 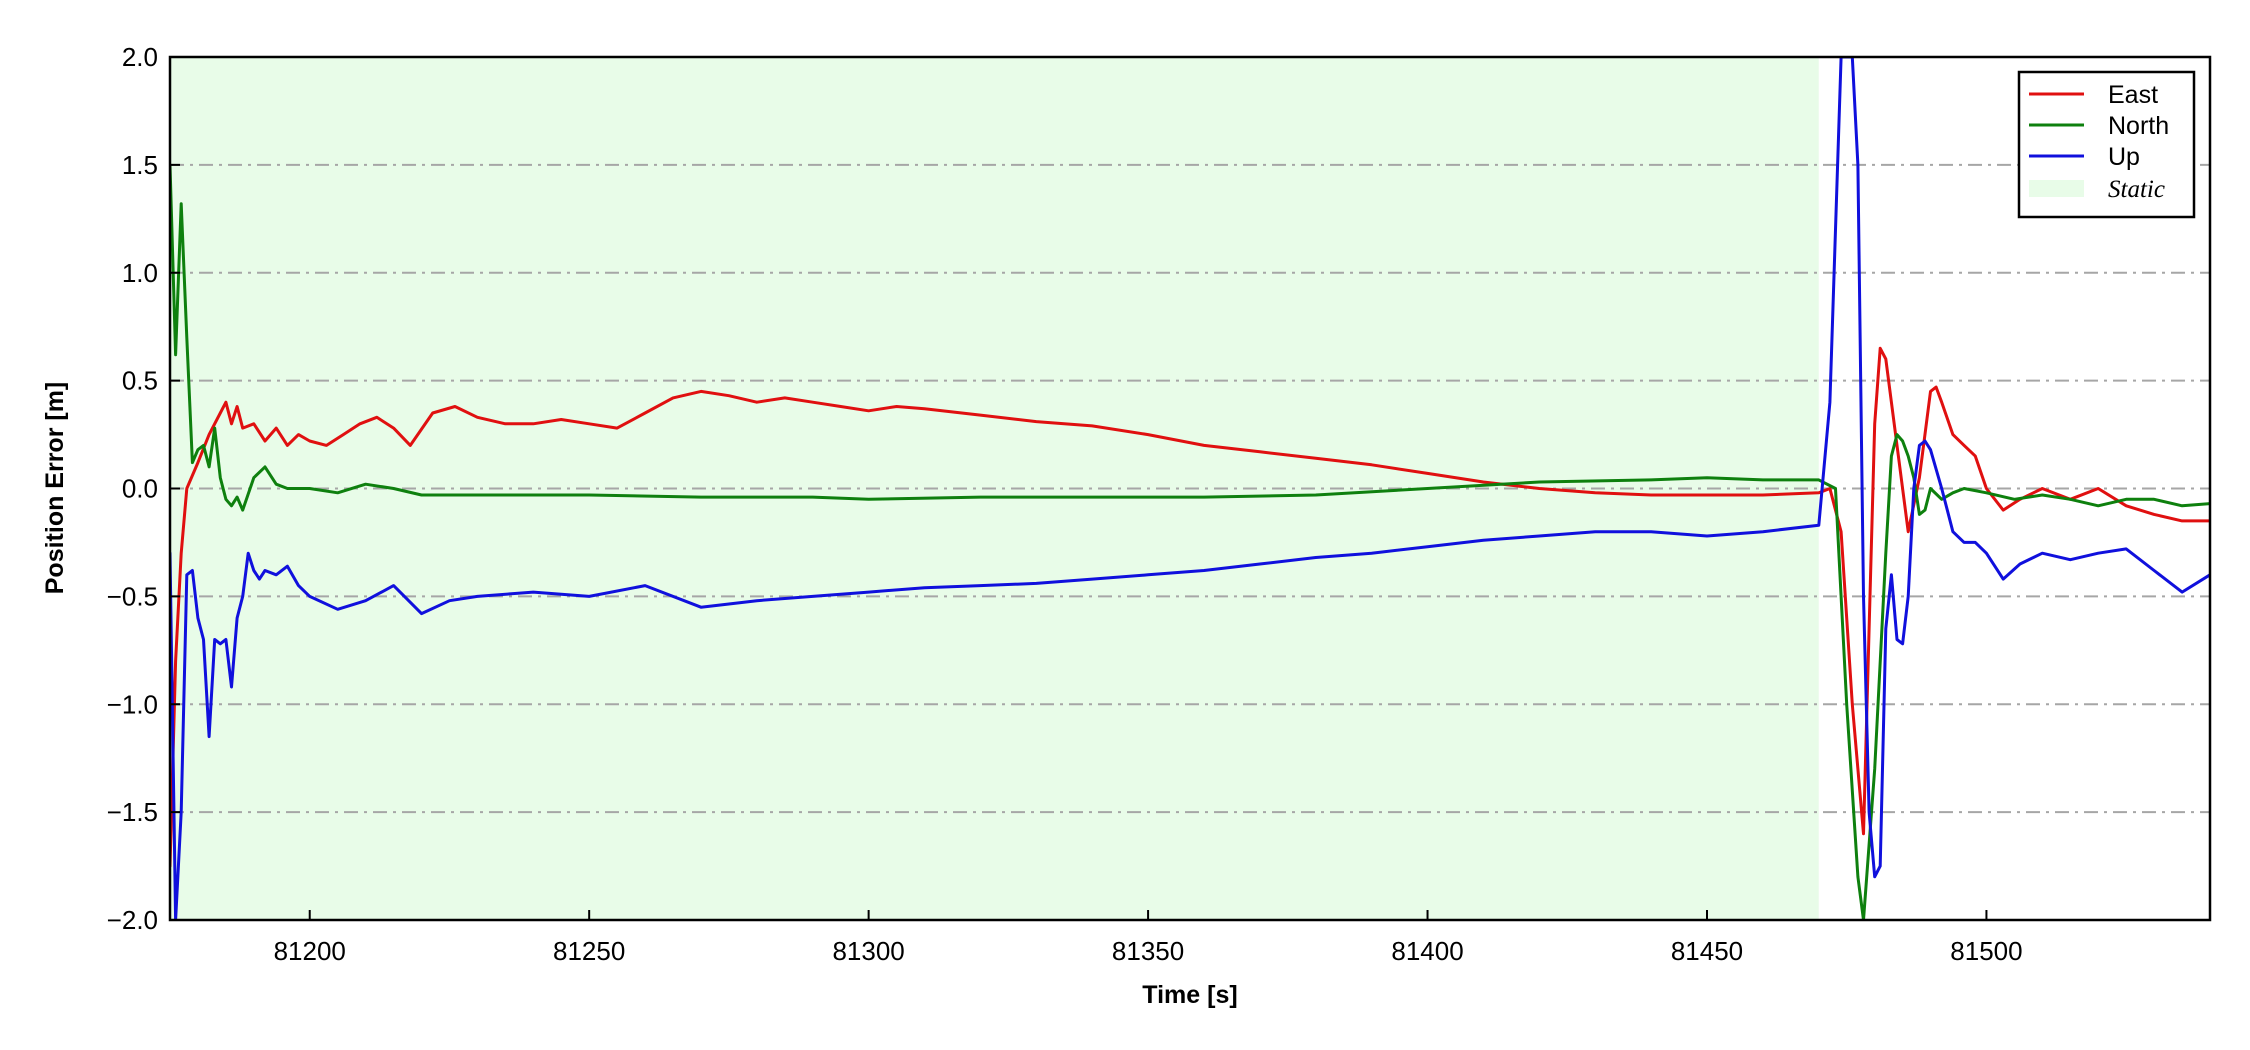 What do you see at coordinates (1427, 951) in the screenshot?
I see `x-tick-label-4: 81400` at bounding box center [1427, 951].